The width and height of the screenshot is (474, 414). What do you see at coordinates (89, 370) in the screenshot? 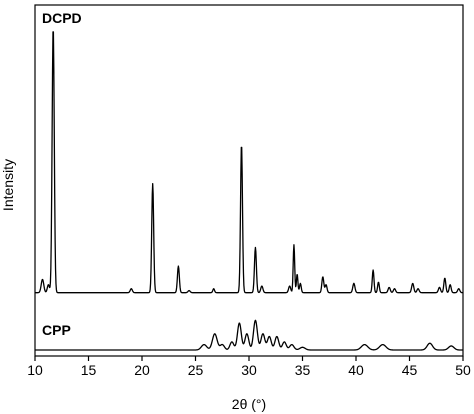
I see `x-tick-label-15: 15` at bounding box center [89, 370].